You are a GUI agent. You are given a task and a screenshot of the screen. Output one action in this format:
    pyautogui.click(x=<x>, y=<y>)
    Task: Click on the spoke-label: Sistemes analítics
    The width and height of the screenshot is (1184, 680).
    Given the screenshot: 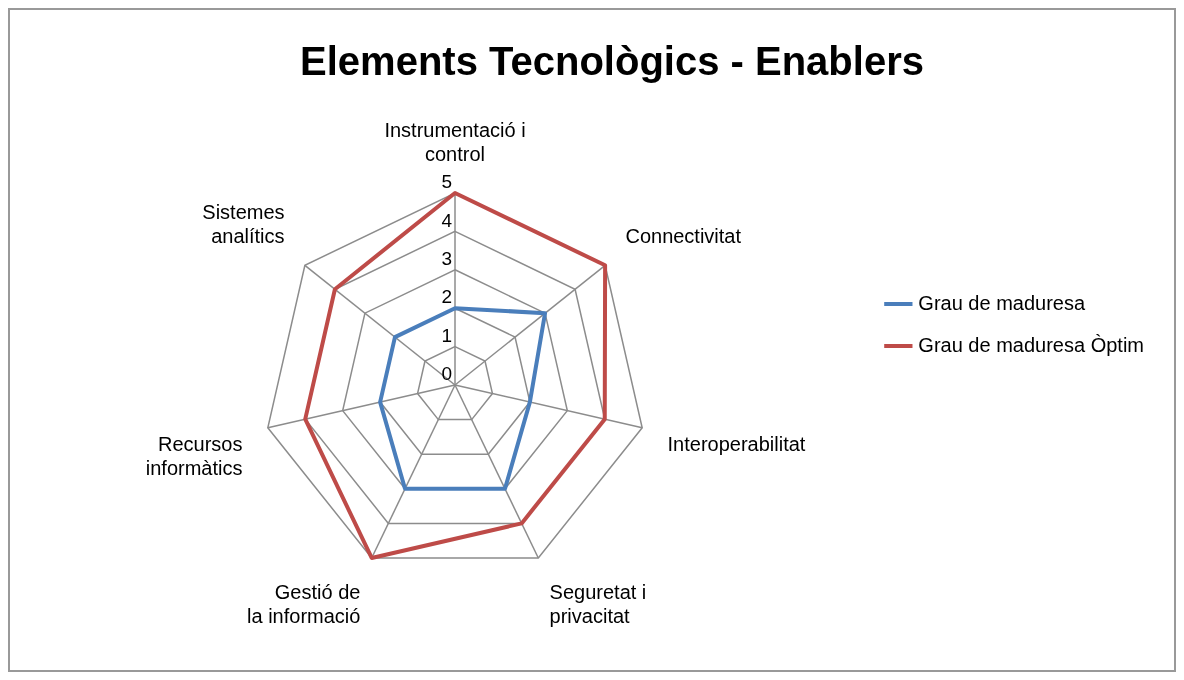 What is the action you would take?
    pyautogui.click(x=243, y=223)
    